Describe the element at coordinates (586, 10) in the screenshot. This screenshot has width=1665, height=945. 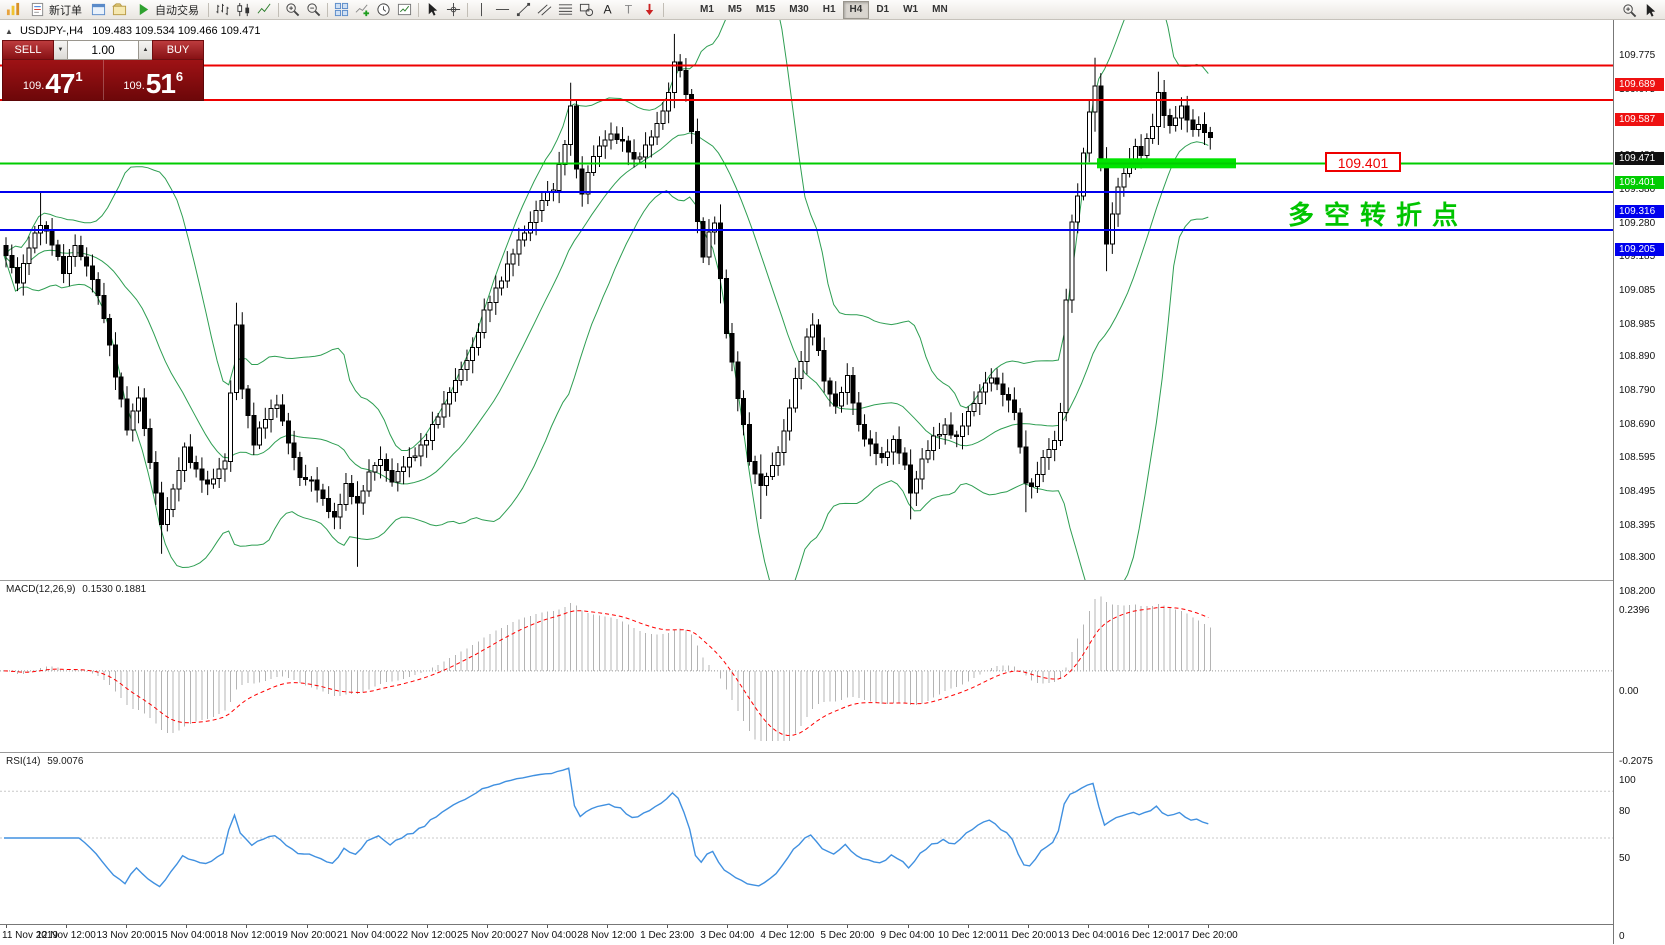
I see `shapes-icon` at that location.